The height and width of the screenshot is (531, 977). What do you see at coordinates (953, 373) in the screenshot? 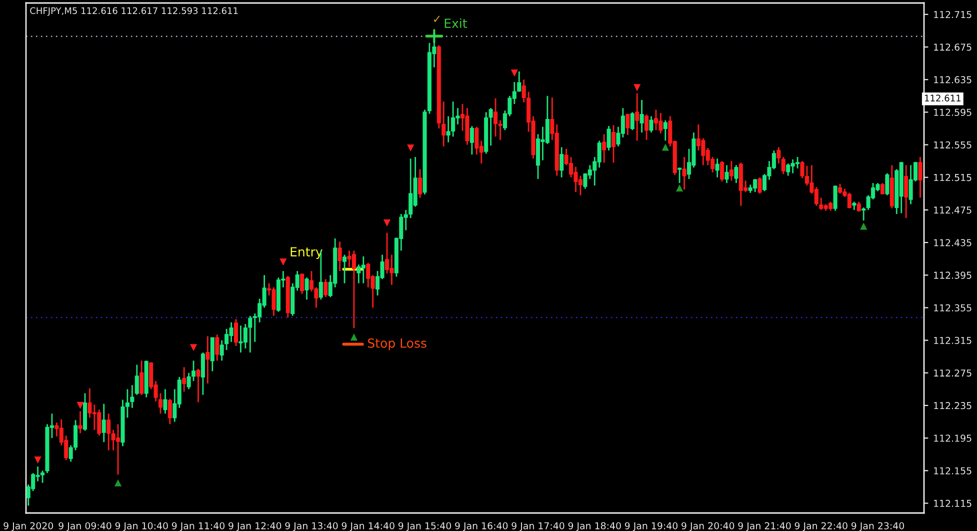
I see `y-tick-label: 112.275` at bounding box center [953, 373].